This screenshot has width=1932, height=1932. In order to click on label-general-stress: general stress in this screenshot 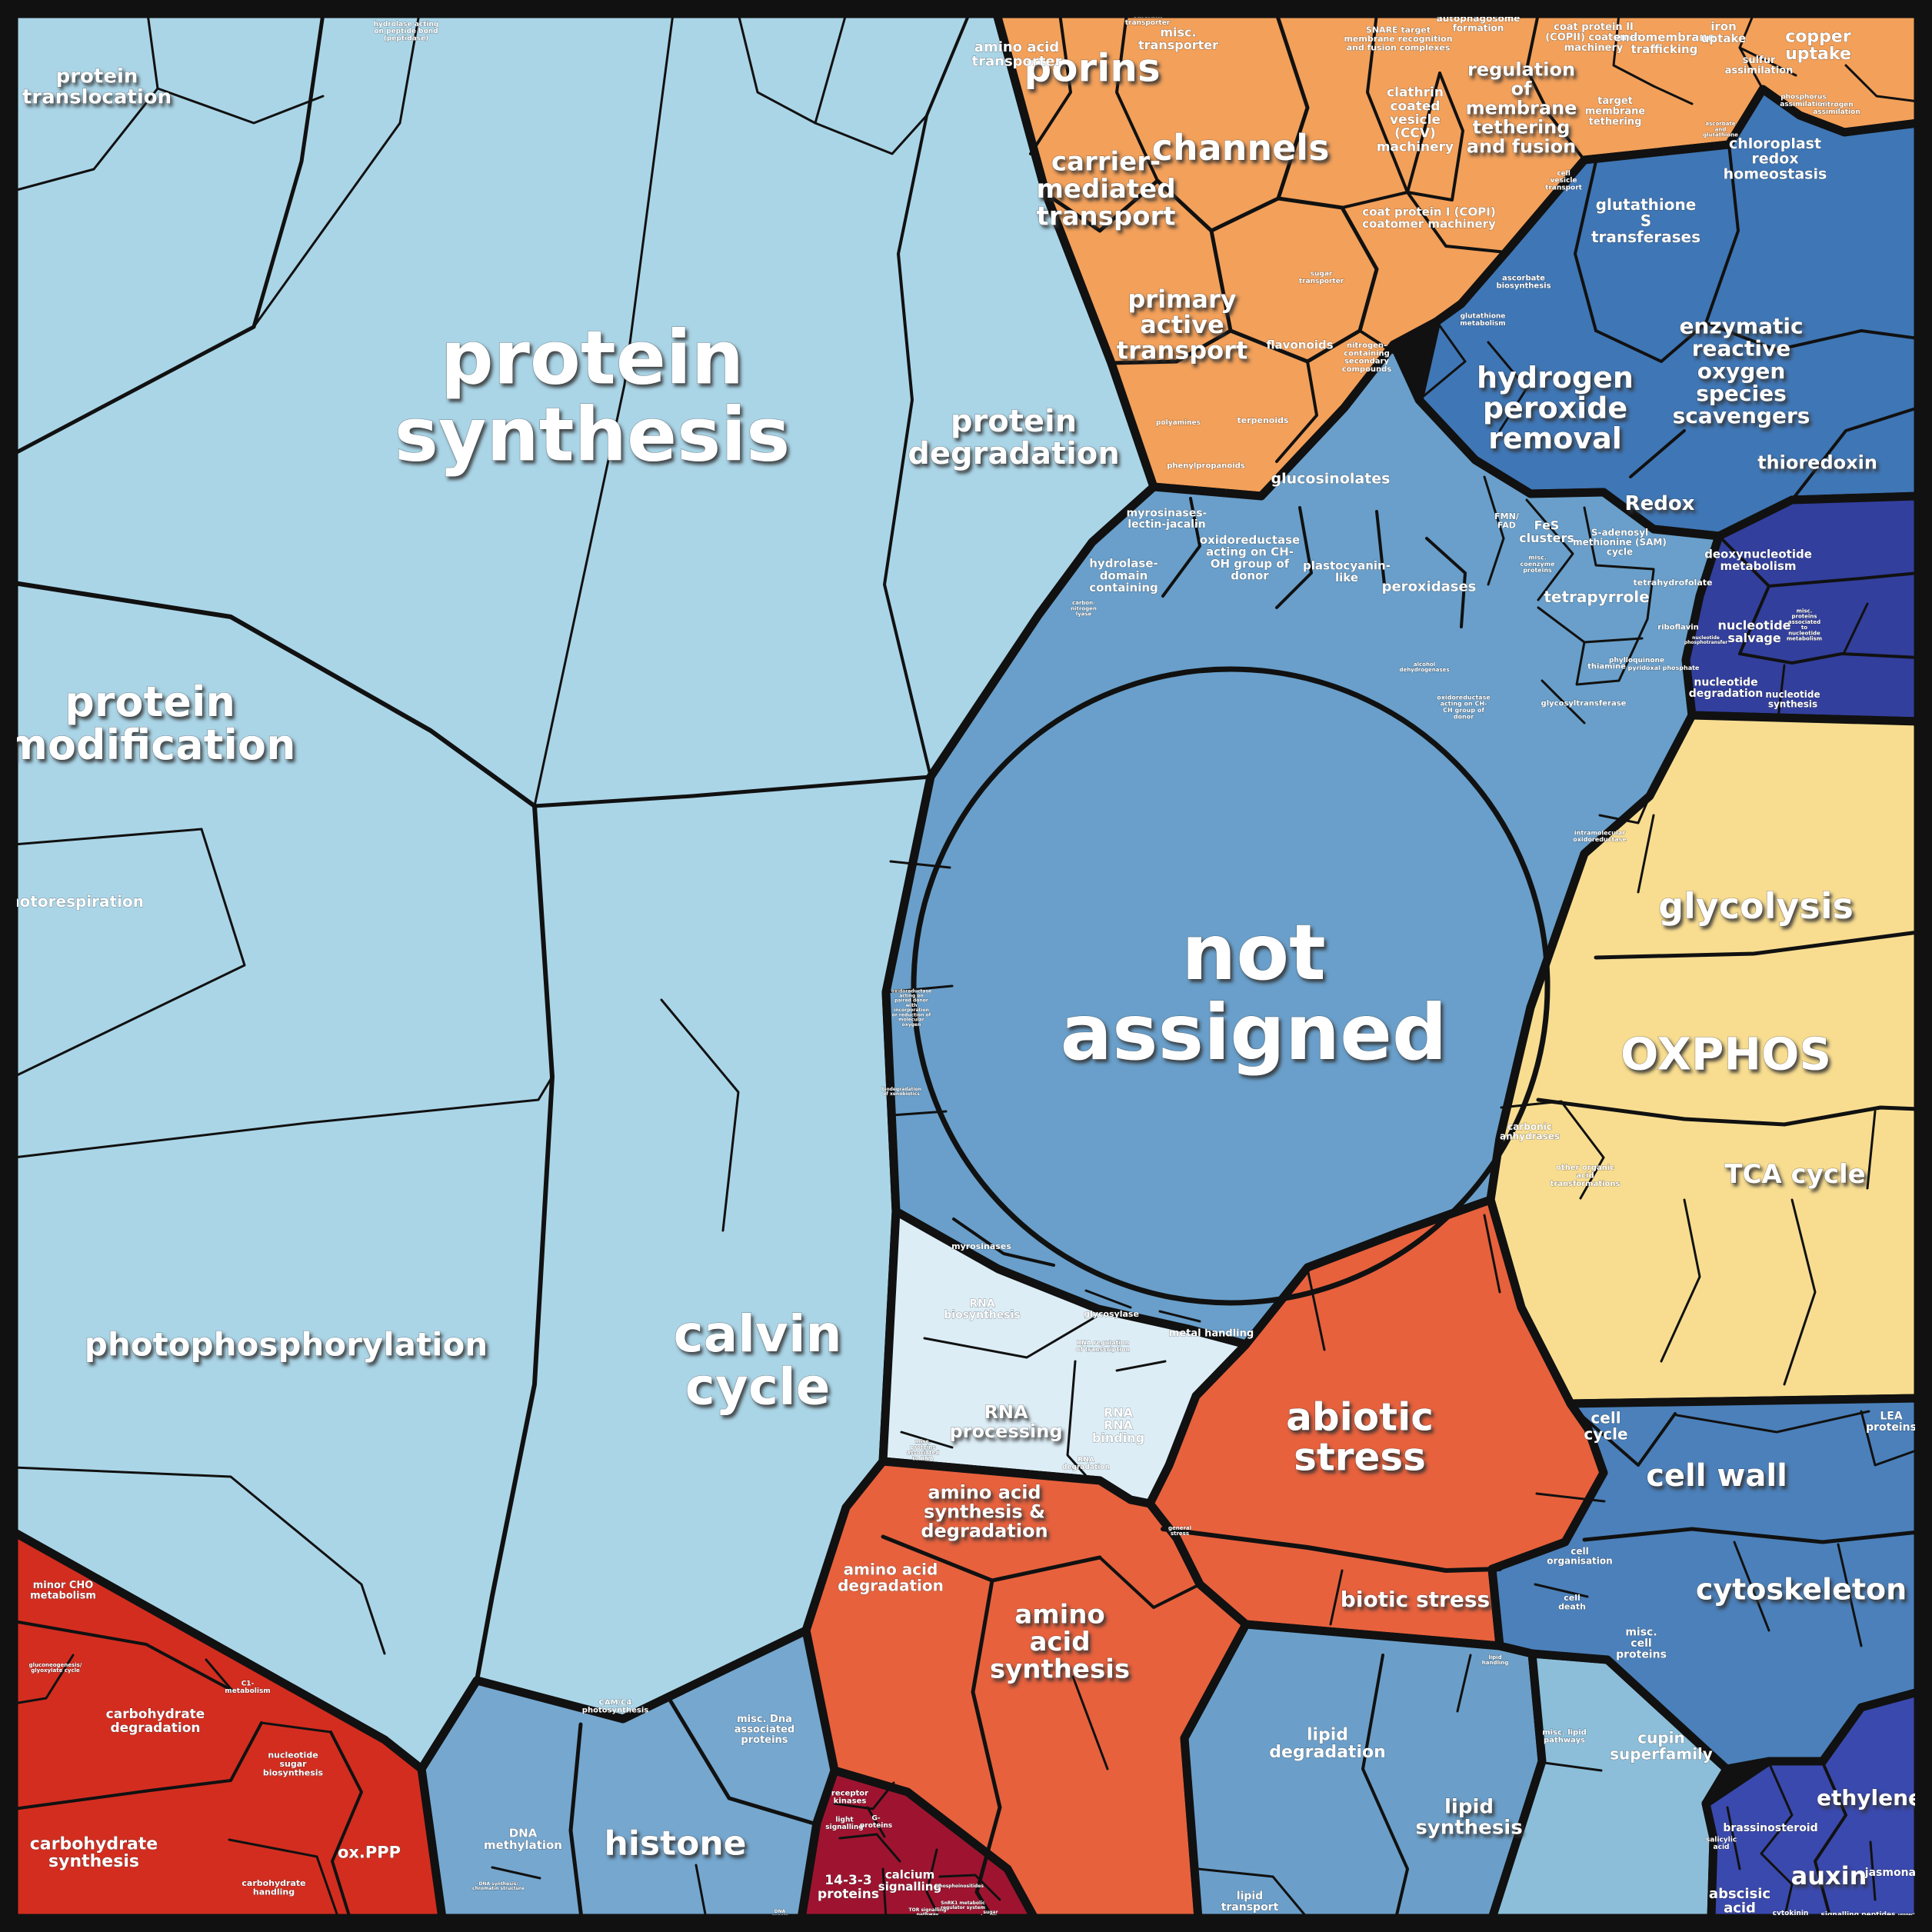, I will do `click(1179, 1531)`.